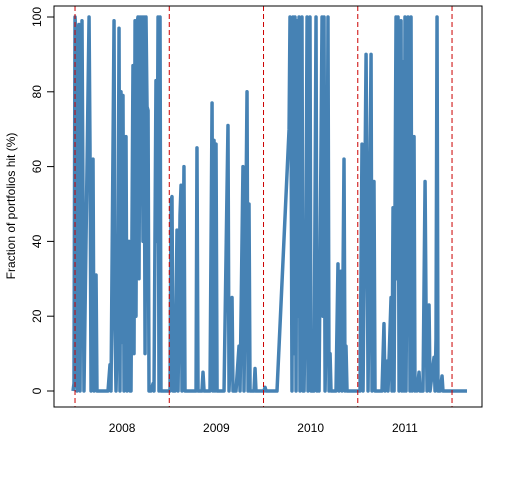 The height and width of the screenshot is (480, 512). What do you see at coordinates (37, 17) in the screenshot?
I see `y-tick-label: 100` at bounding box center [37, 17].